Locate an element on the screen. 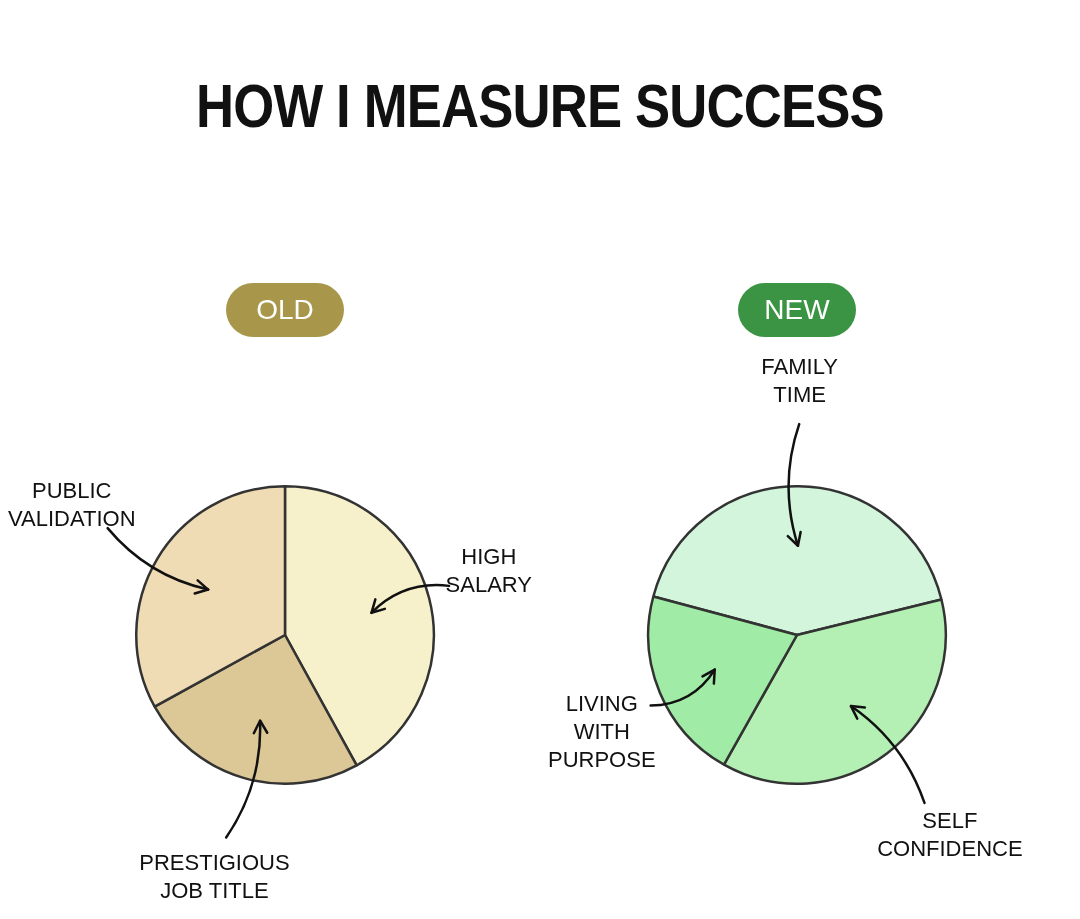 The width and height of the screenshot is (1080, 919). slice-label: PRESTIGIOUS JOB TITLE is located at coordinates (214, 876).